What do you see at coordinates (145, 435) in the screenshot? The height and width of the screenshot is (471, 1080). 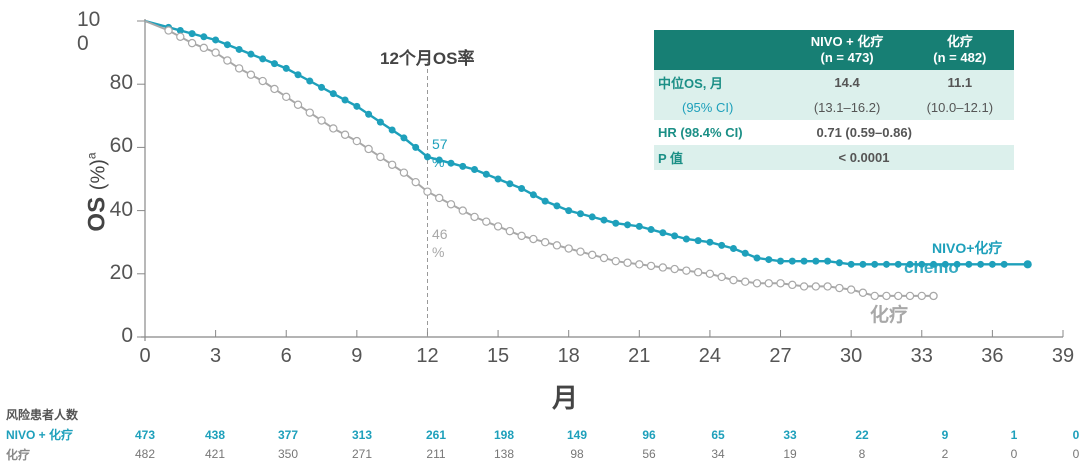 I see `risk-value-nivo: 473` at bounding box center [145, 435].